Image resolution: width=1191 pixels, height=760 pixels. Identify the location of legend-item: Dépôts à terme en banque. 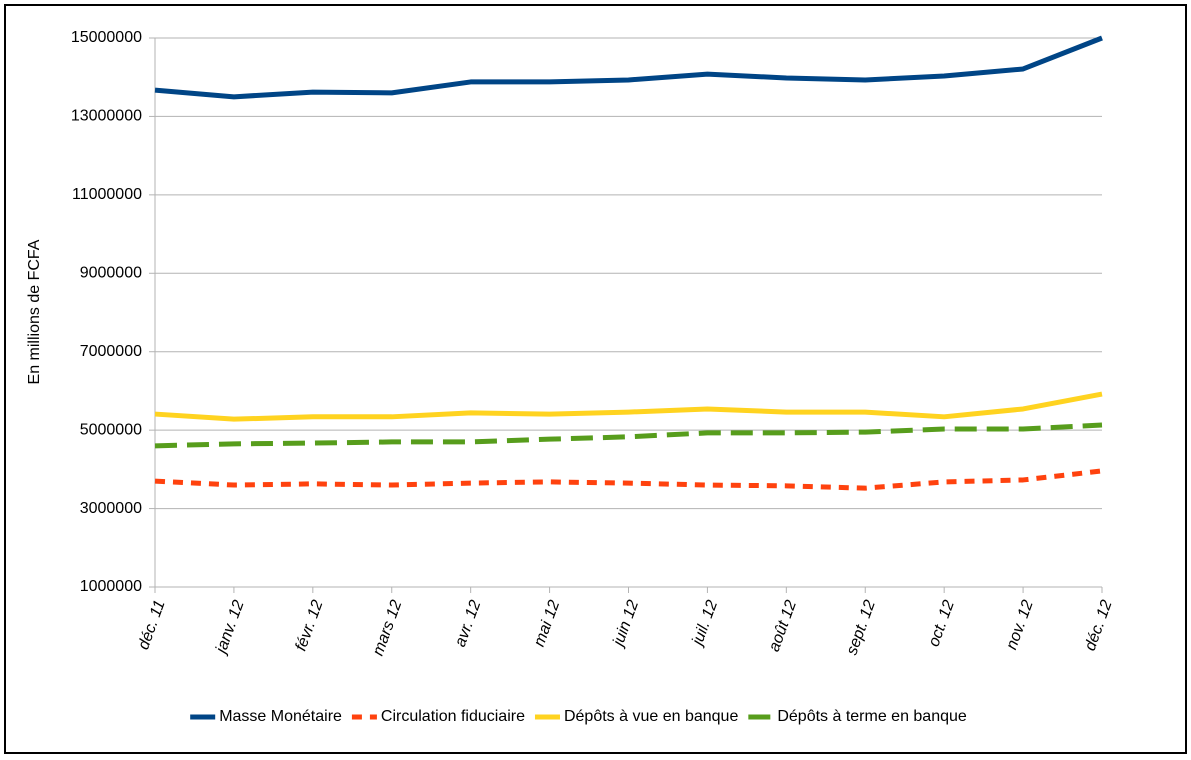
(857, 716).